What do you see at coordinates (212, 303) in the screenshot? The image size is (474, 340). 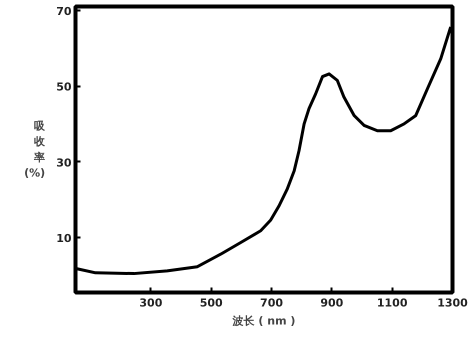 I see `x-tick-label: 500` at bounding box center [212, 303].